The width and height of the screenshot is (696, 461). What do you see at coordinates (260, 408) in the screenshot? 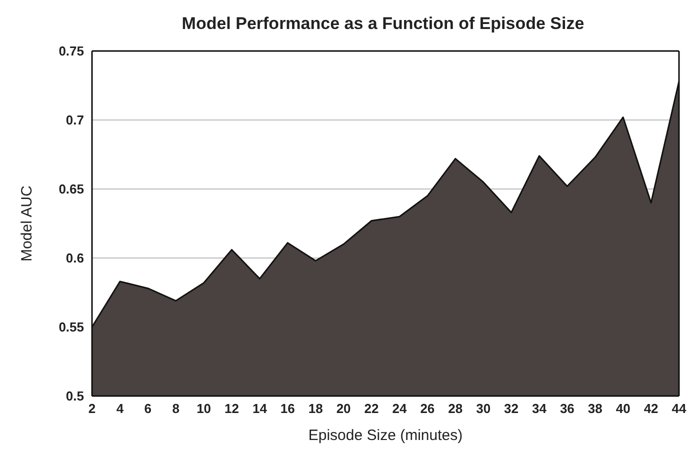
I see `x-tick-label: 14` at bounding box center [260, 408].